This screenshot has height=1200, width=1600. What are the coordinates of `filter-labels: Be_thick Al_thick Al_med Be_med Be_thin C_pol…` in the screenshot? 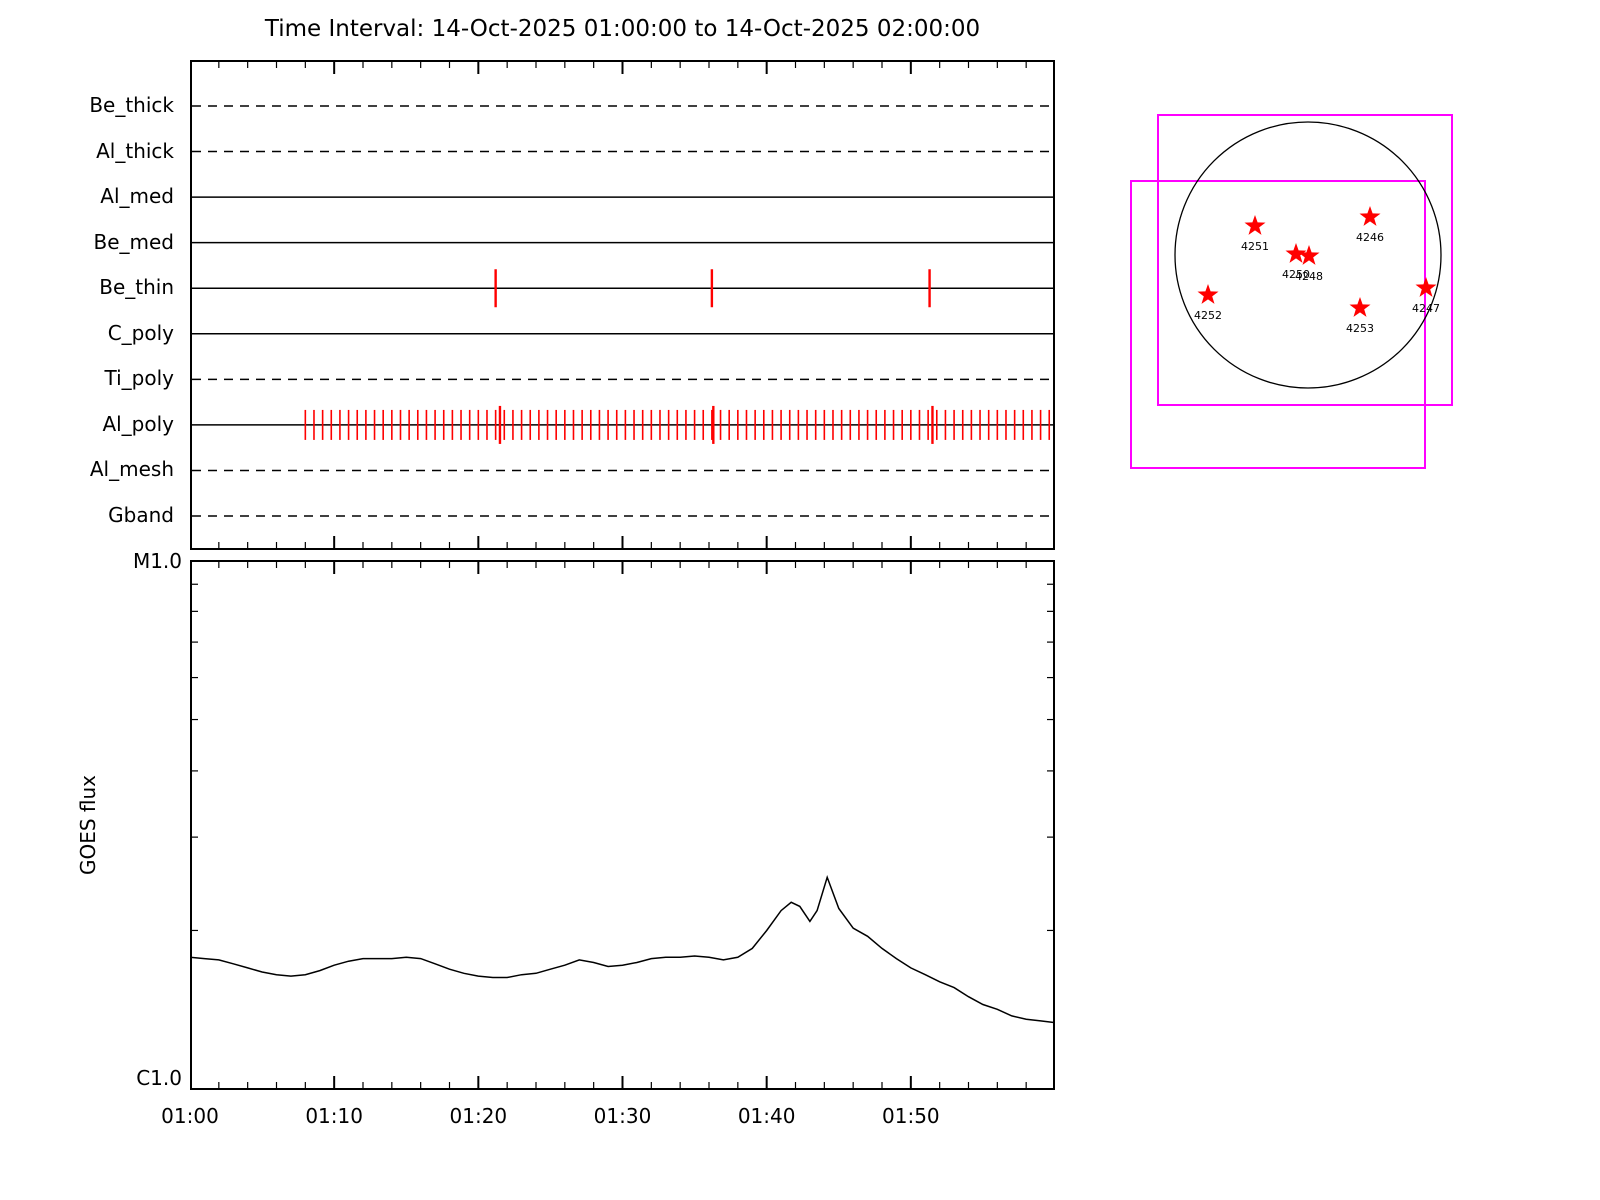 It's located at (91, 600).